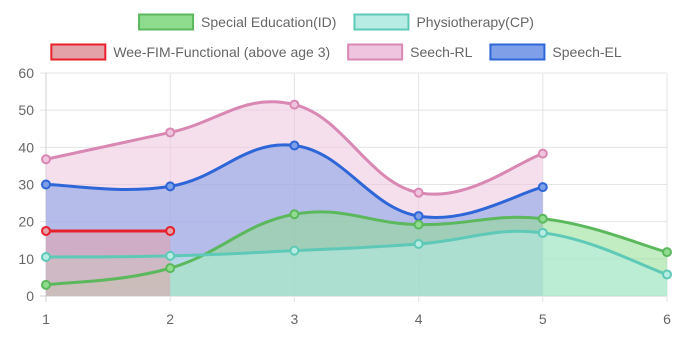  I want to click on x-tick-label: 6, so click(667, 319).